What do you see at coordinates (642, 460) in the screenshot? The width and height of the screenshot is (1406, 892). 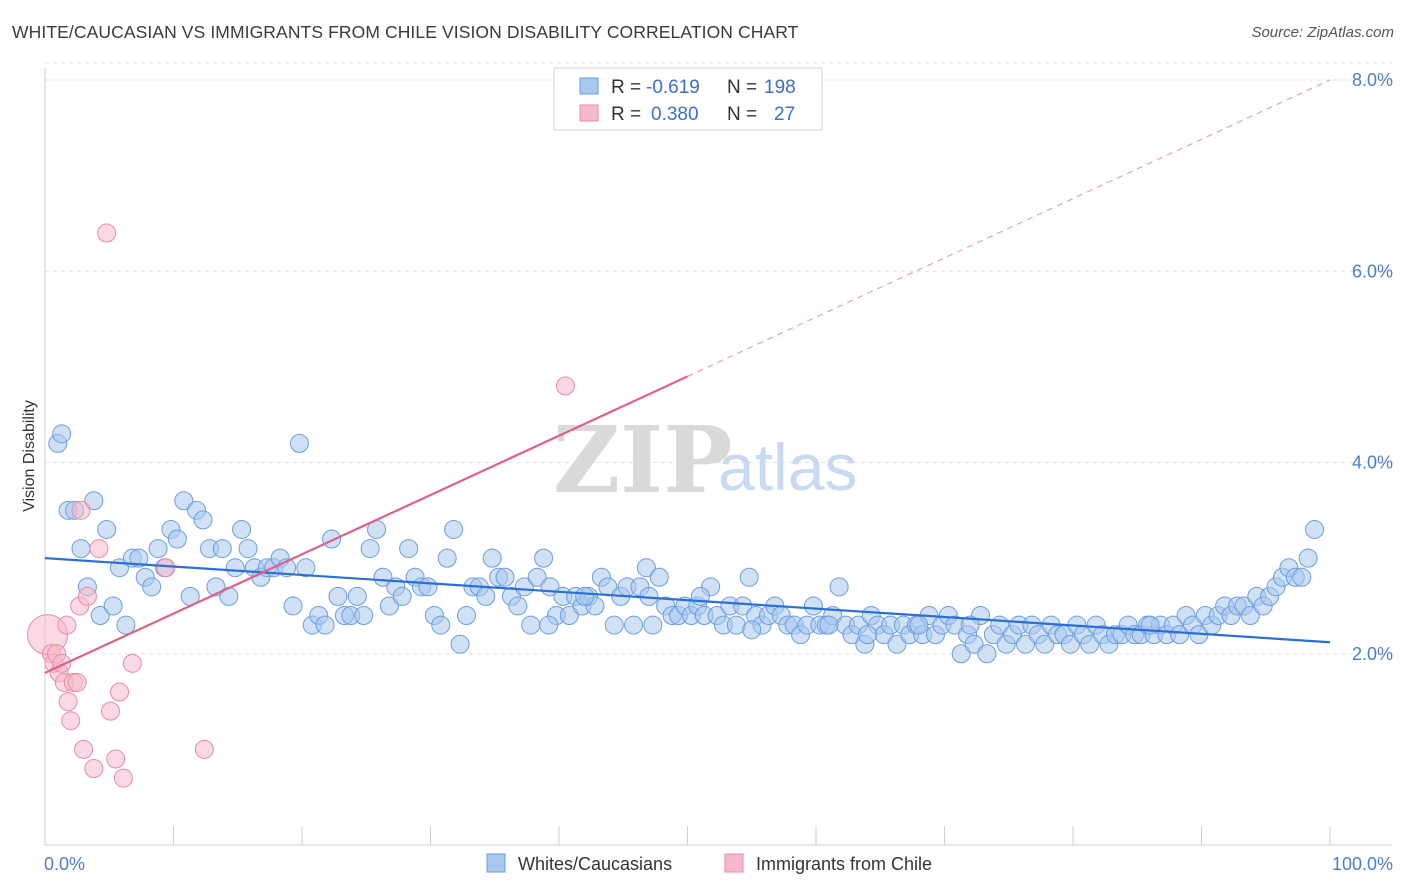 I see `watermark-zip: ZIP` at bounding box center [642, 460].